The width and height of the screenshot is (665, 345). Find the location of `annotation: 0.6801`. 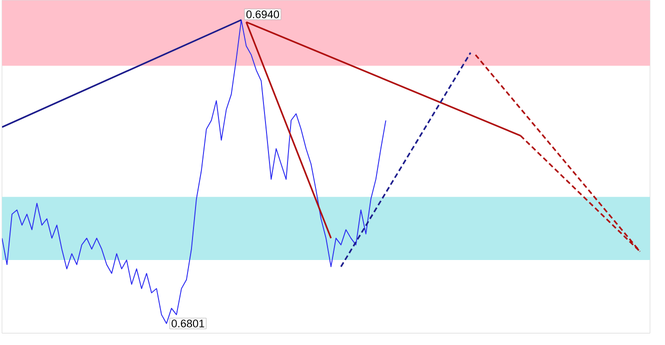

annotation: 0.6801 is located at coordinates (188, 324).